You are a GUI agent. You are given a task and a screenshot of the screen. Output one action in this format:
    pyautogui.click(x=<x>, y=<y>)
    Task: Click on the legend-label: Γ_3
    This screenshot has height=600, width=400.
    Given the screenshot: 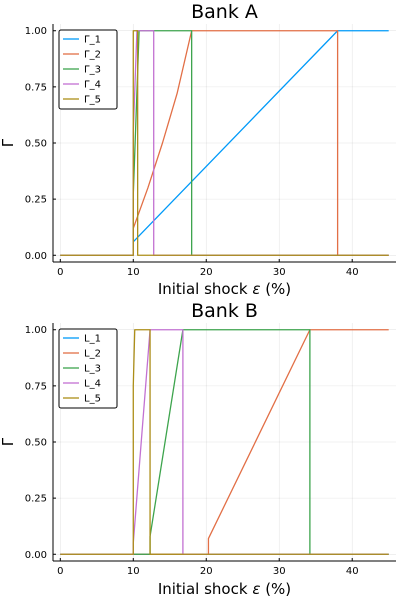 What is the action you would take?
    pyautogui.click(x=92, y=70)
    